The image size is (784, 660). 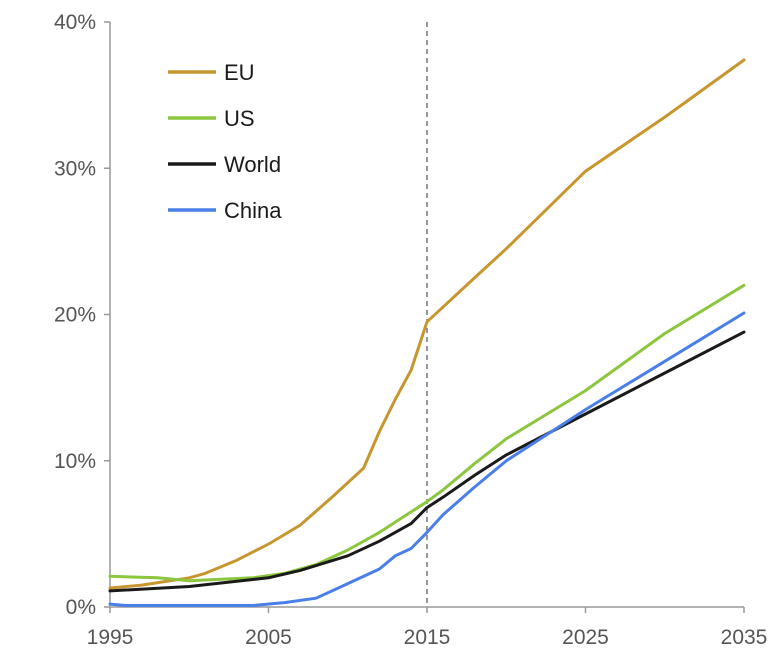 I want to click on legend-label-world: World, so click(x=252, y=164).